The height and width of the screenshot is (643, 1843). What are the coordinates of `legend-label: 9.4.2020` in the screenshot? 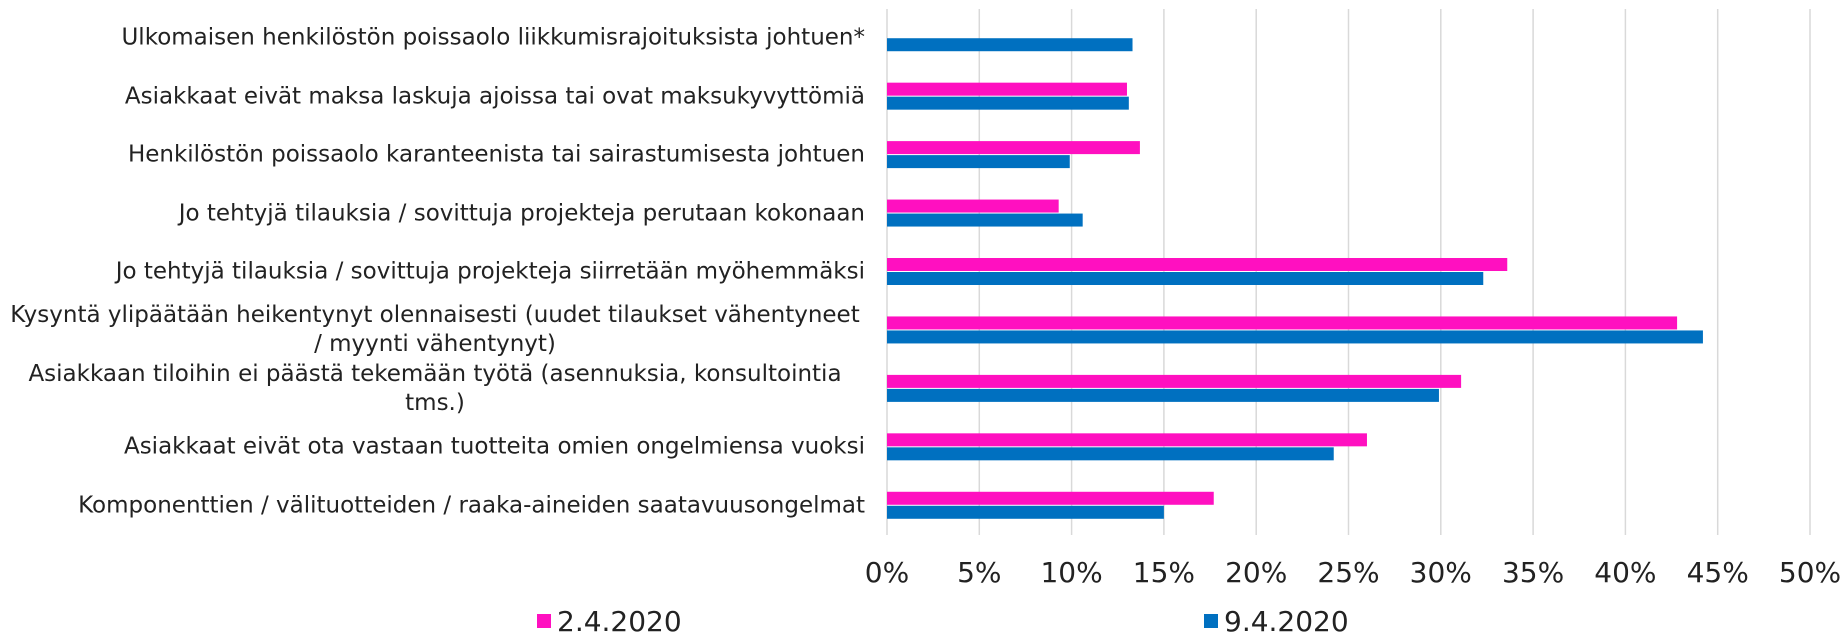 It's located at (1286, 621).